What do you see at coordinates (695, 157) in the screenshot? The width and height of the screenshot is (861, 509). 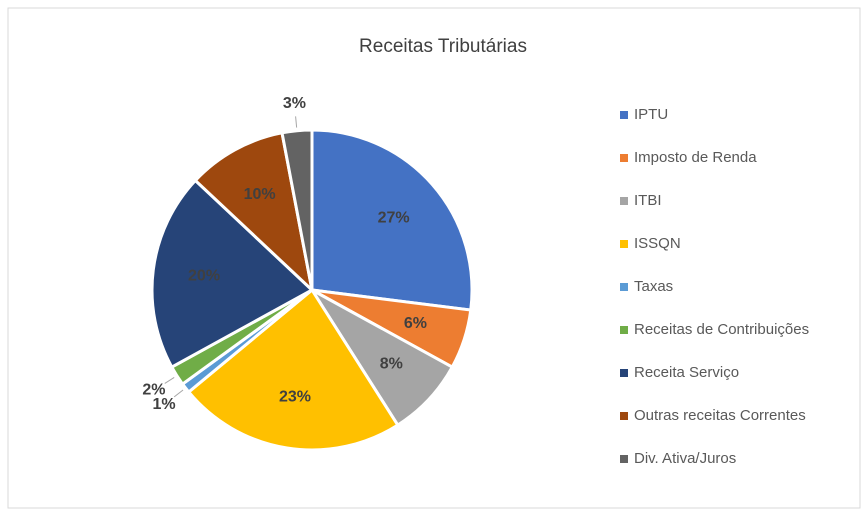 I see `legend-label: Imposto de Renda` at bounding box center [695, 157].